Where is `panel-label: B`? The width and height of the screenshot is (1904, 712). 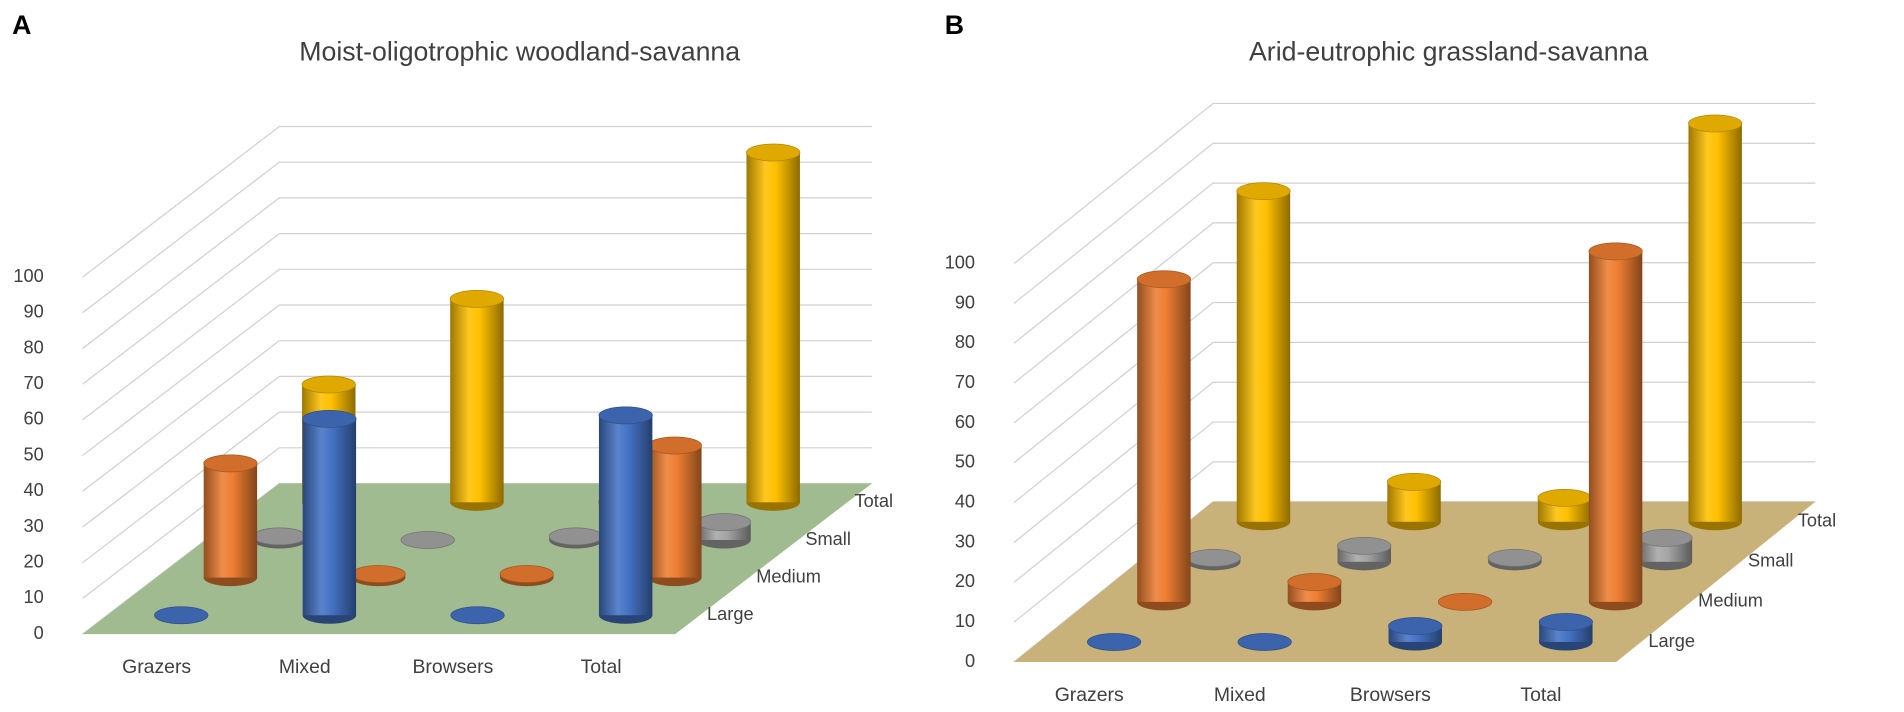 panel-label: B is located at coordinates (954, 25).